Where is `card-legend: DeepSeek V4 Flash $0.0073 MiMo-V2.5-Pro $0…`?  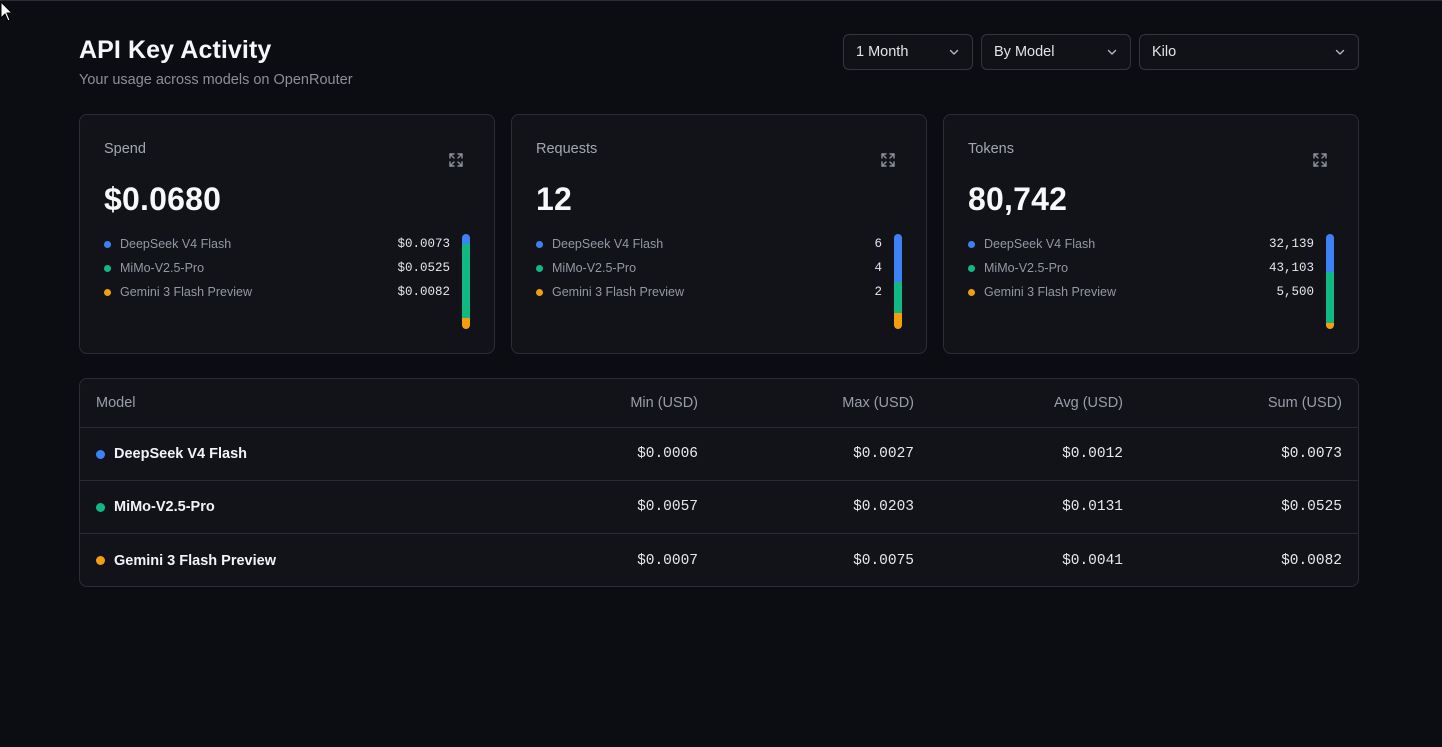 card-legend: DeepSeek V4 Flash $0.0073 MiMo-V2.5-Pro $0… is located at coordinates (277, 268).